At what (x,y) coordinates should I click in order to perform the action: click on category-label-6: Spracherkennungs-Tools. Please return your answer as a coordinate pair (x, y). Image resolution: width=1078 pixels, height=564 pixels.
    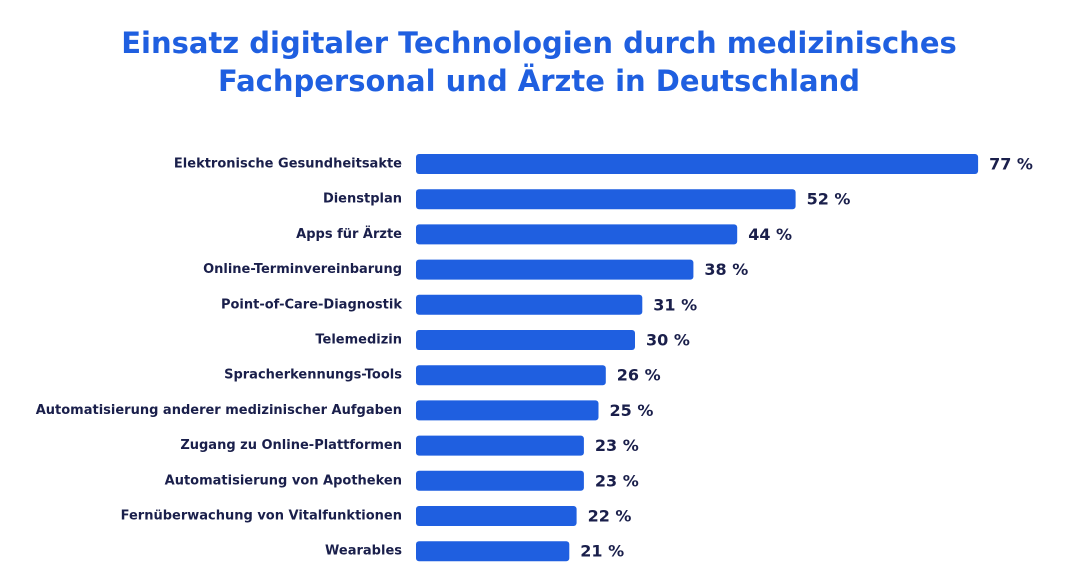
    Looking at the image, I should click on (313, 375).